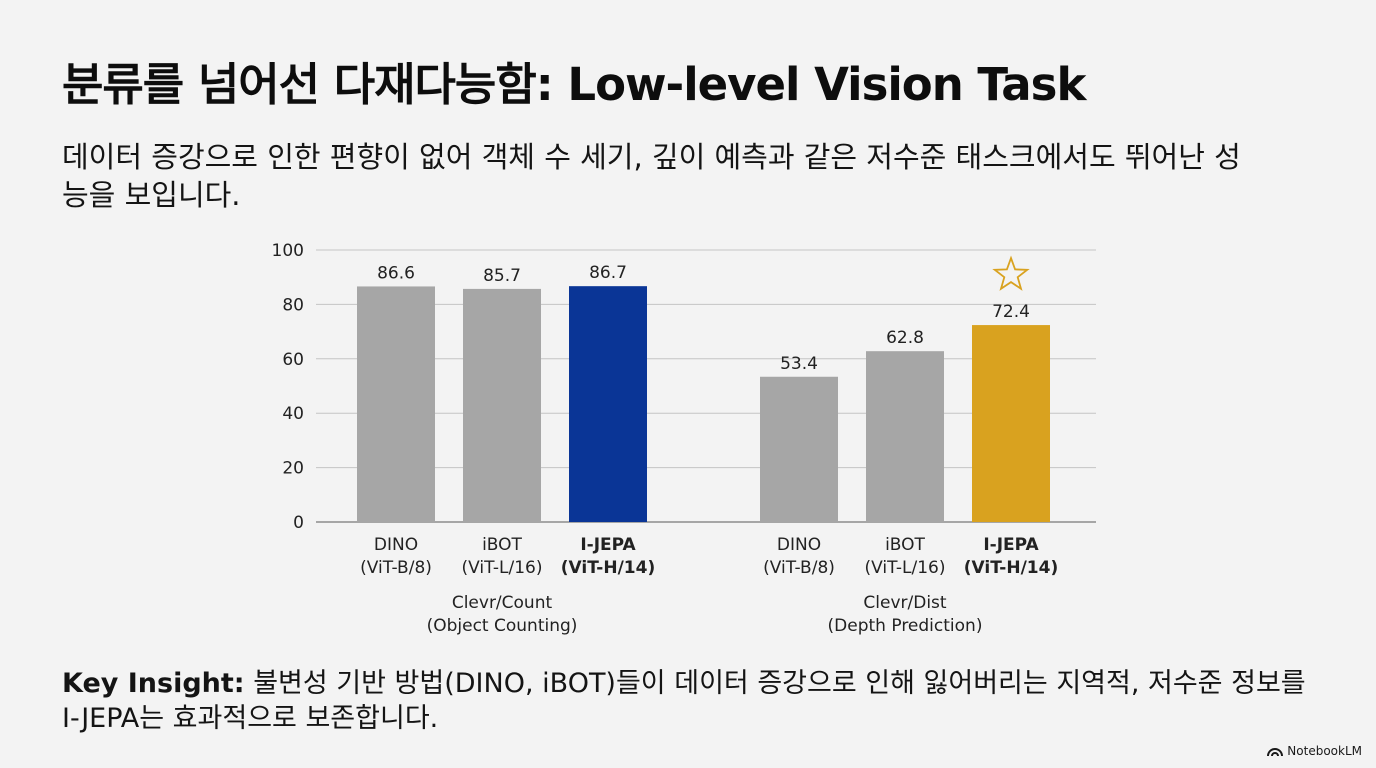 This screenshot has width=1376, height=768. I want to click on y-tick-label: 40, so click(293, 414).